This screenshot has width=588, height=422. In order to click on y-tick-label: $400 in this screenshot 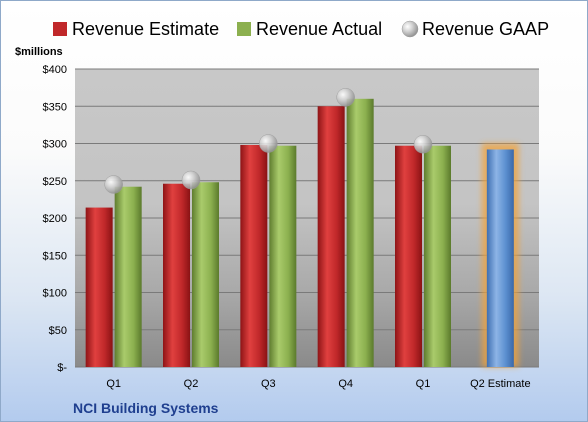, I will do `click(55, 70)`.